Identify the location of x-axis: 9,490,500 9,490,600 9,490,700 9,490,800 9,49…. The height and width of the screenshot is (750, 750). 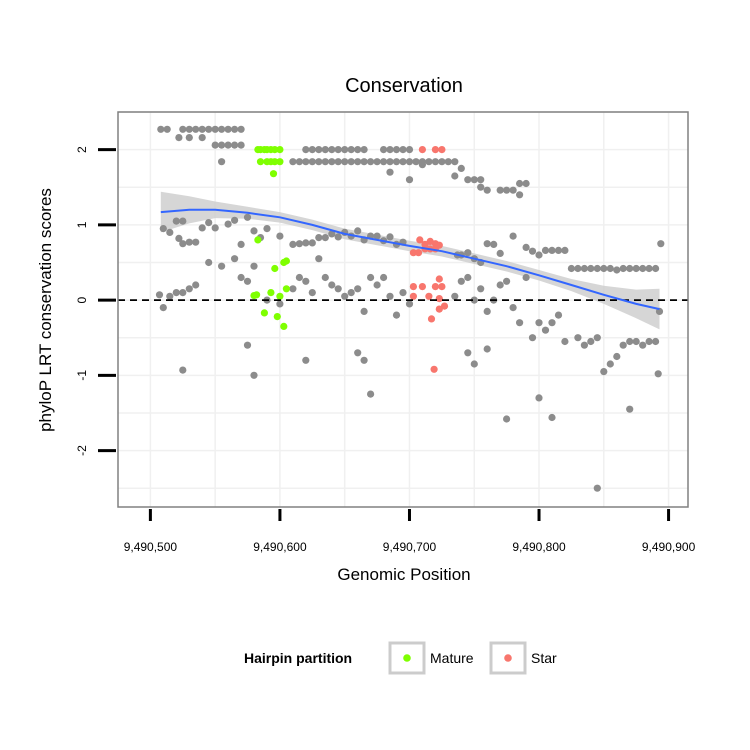
(410, 531).